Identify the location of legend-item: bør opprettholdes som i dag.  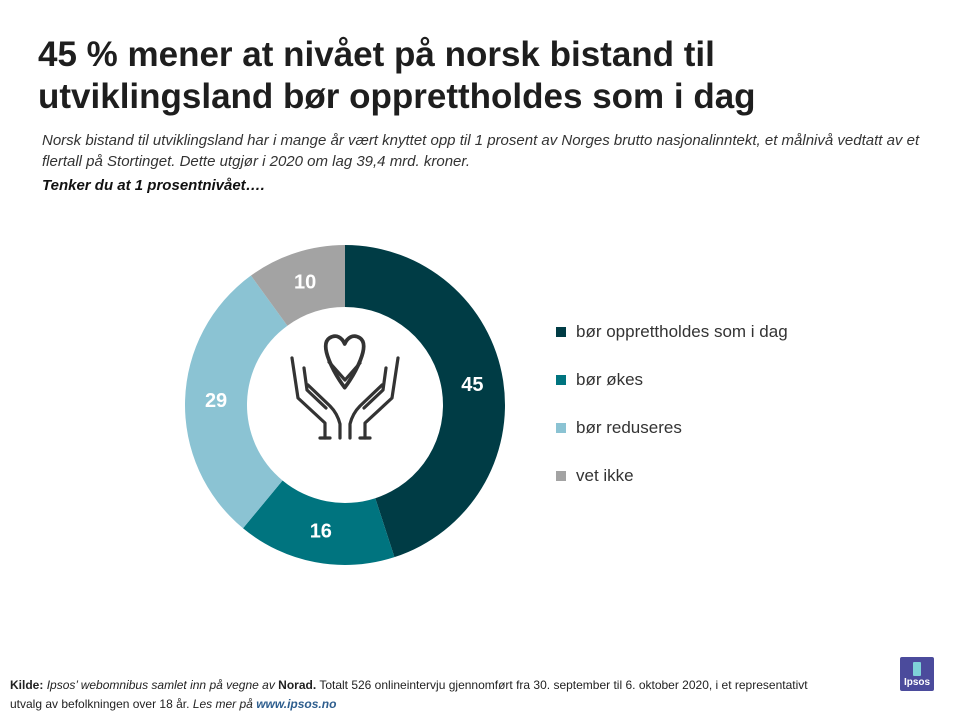
(672, 332).